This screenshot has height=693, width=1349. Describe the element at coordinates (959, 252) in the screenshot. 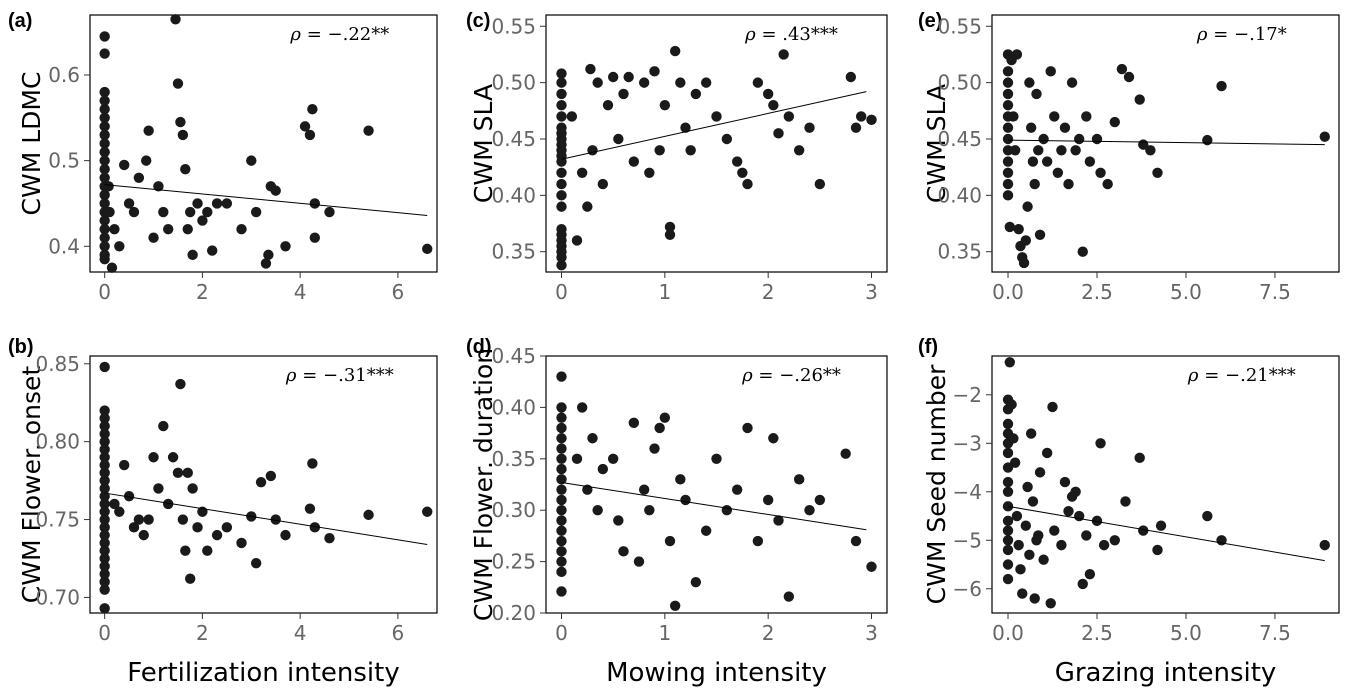

I see `y-tick-label: 0.35` at that location.